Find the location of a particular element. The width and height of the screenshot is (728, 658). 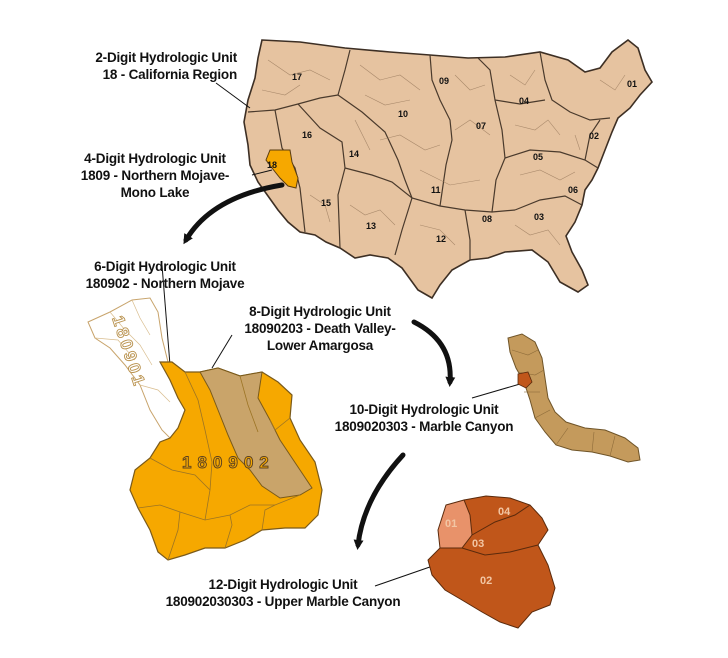

region-number: 16 is located at coordinates (307, 135).